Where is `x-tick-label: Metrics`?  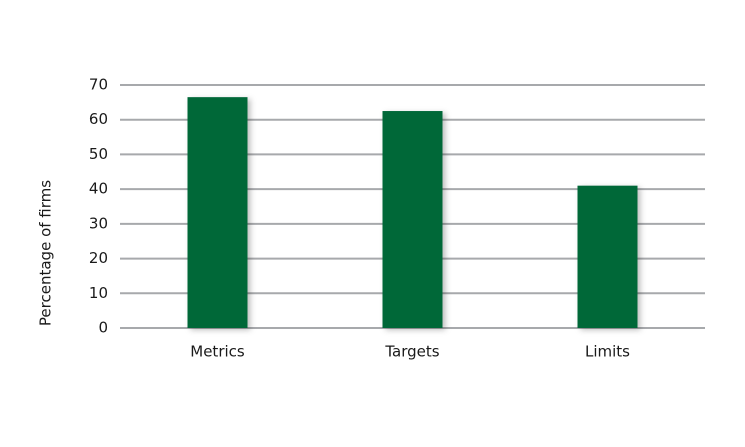
x-tick-label: Metrics is located at coordinates (217, 352).